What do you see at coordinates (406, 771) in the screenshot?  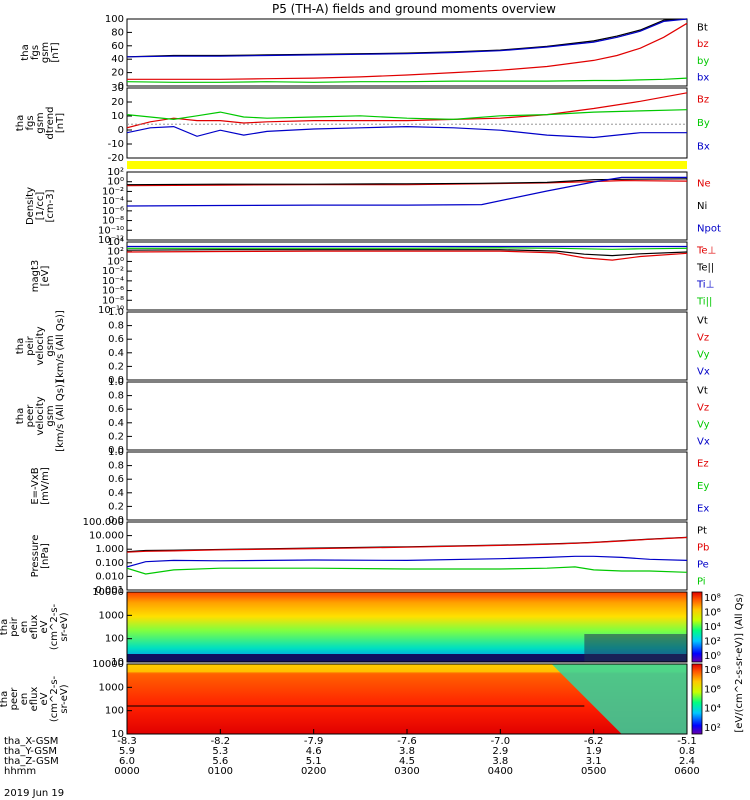 I see `ephemeris-value: 0300` at bounding box center [406, 771].